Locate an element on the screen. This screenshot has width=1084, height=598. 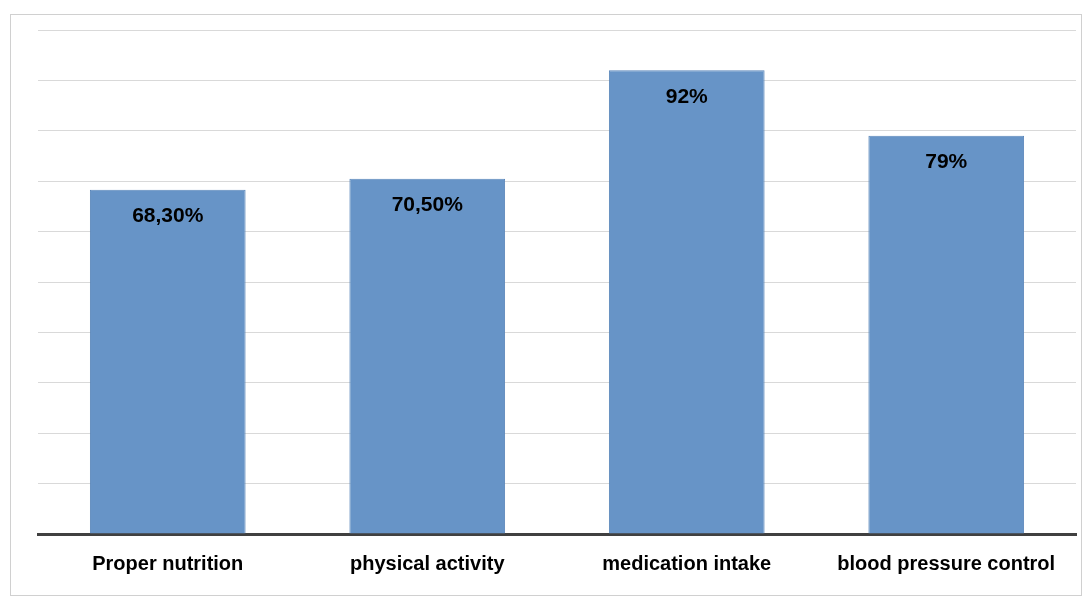
x-tick-label: medication intake is located at coordinates (687, 562).